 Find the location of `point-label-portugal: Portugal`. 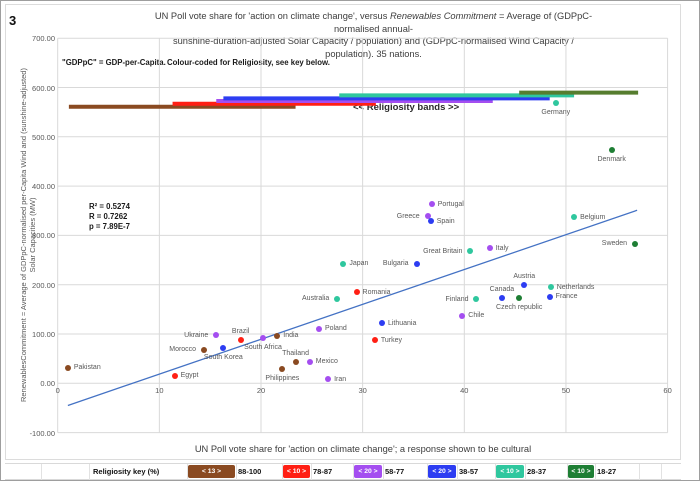

point-label-portugal: Portugal is located at coordinates (450, 204).